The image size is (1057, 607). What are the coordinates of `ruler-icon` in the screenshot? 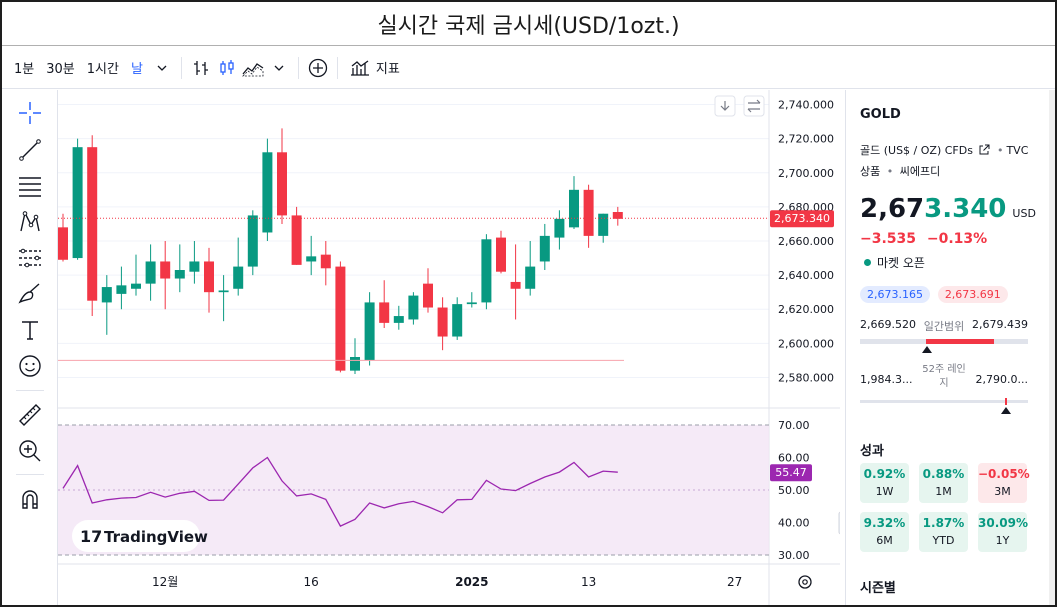 It's located at (30, 415).